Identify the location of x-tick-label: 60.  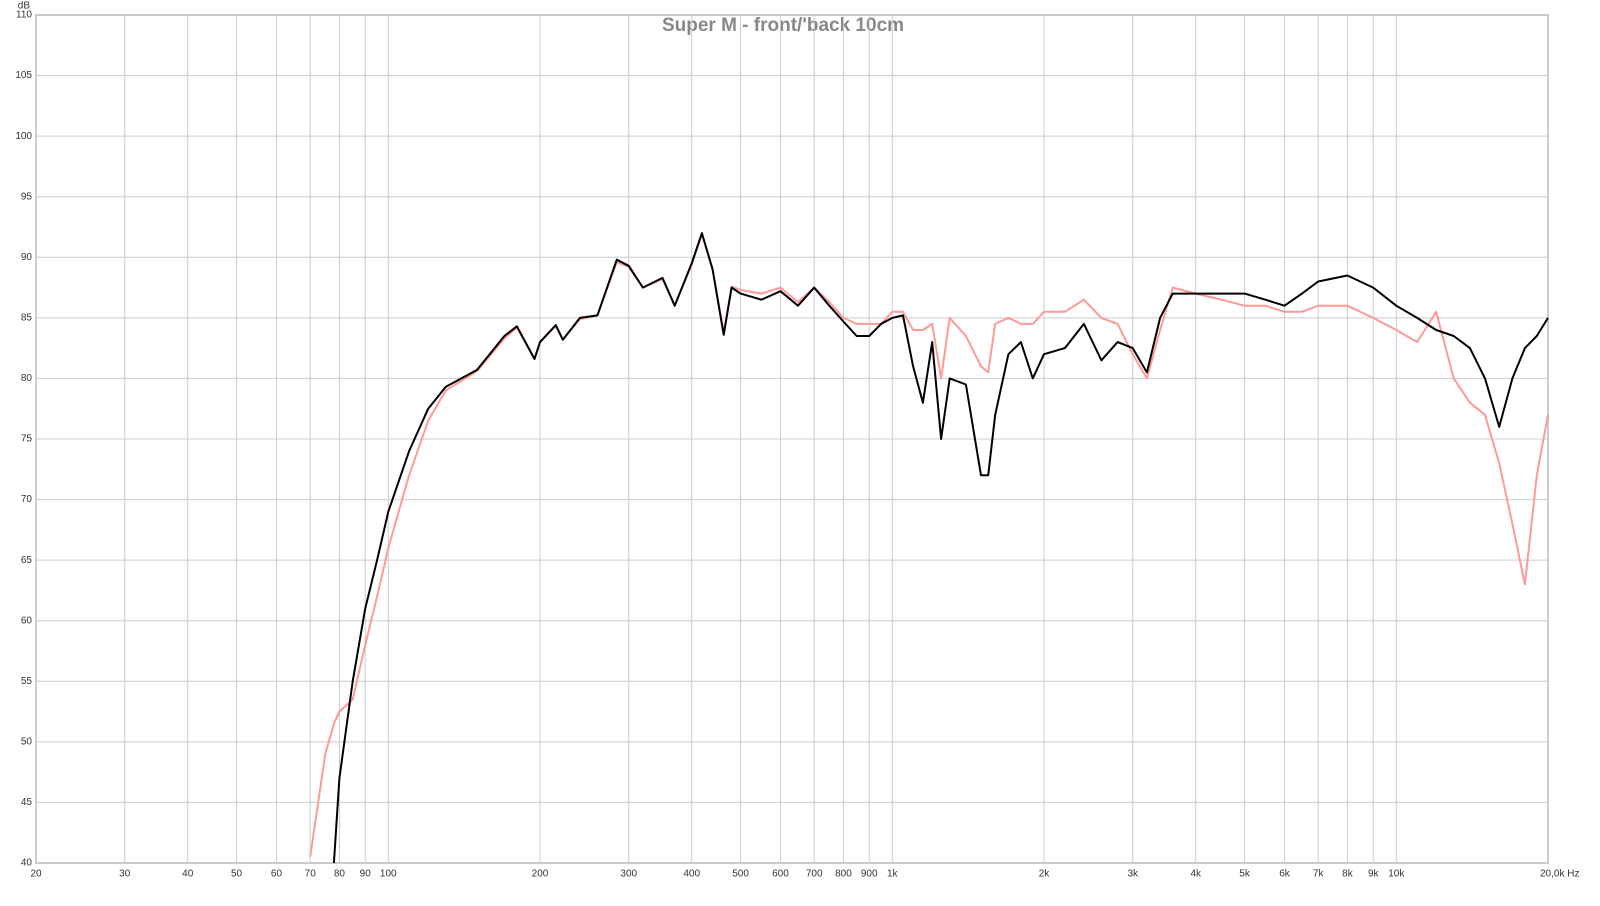
(277, 874).